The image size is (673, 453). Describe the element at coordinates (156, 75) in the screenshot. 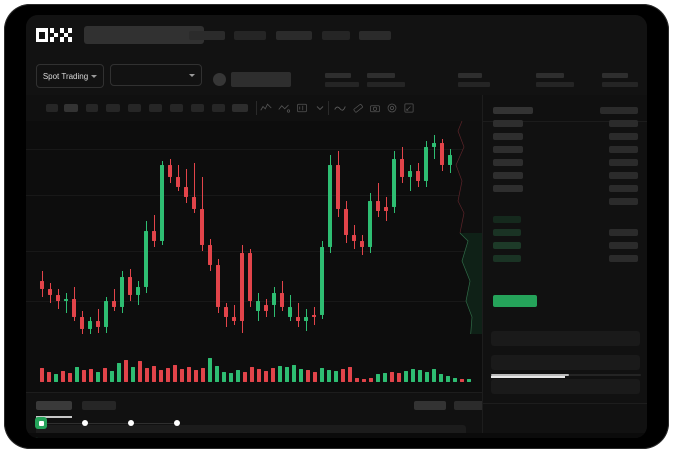

I see `trading-pair-selector` at that location.